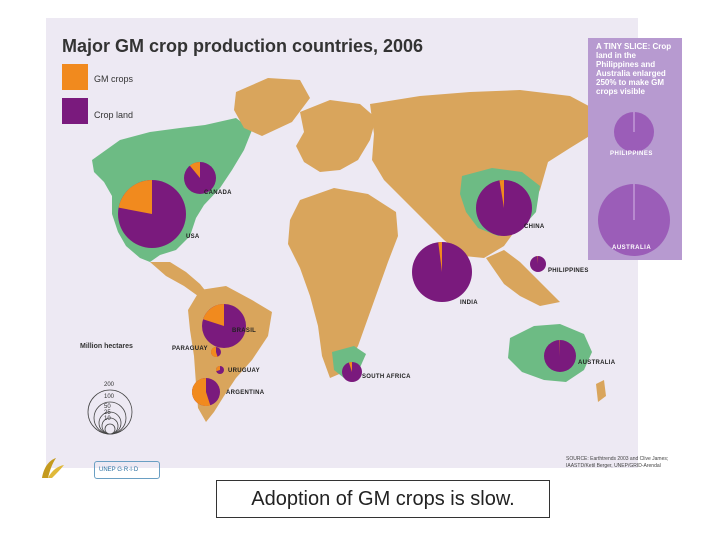 The height and width of the screenshot is (540, 720). What do you see at coordinates (386, 377) in the screenshot?
I see `country-label-south-africa: SOUTH AFRICA` at bounding box center [386, 377].